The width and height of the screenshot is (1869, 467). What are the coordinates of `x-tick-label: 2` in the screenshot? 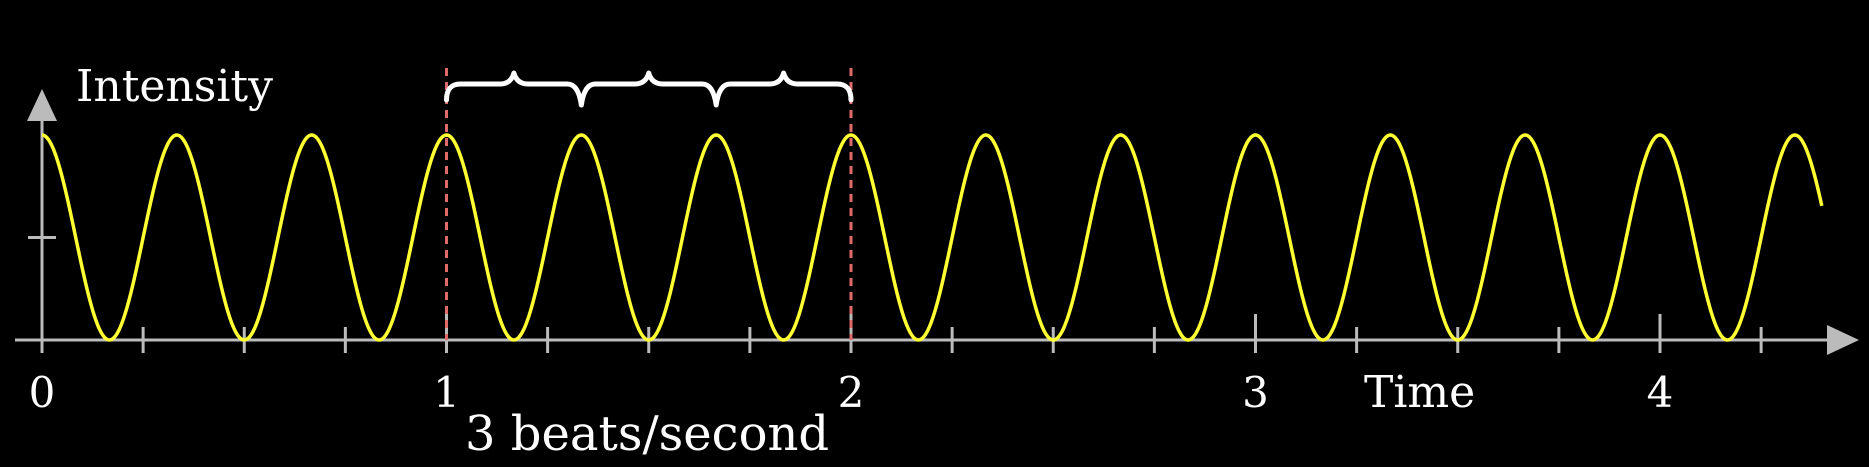 It's located at (851, 392).